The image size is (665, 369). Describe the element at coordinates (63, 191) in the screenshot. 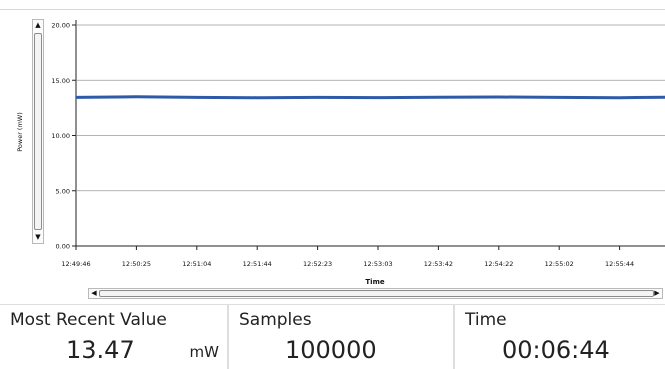

I see `y-tick-label: 5.00` at that location.